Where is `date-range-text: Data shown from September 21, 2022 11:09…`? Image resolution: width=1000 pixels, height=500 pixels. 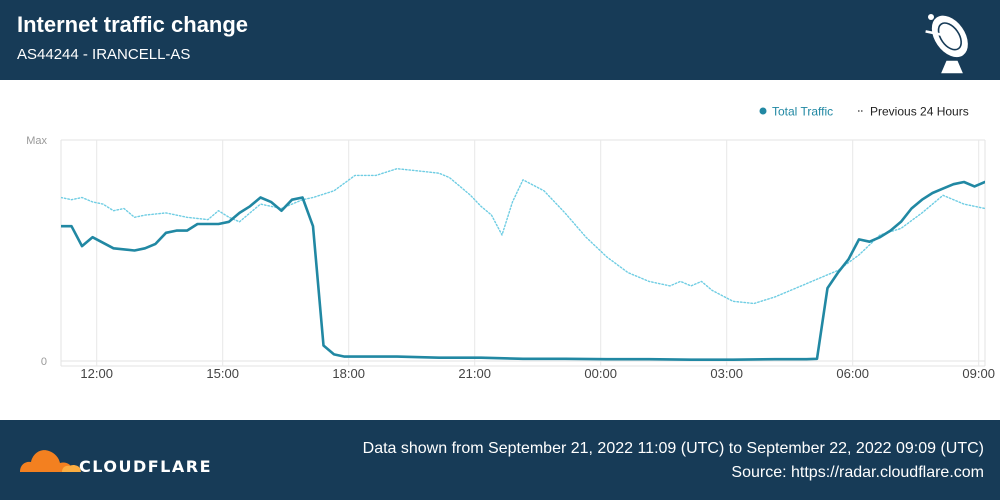 date-range-text: Data shown from September 21, 2022 11:09… is located at coordinates (673, 448).